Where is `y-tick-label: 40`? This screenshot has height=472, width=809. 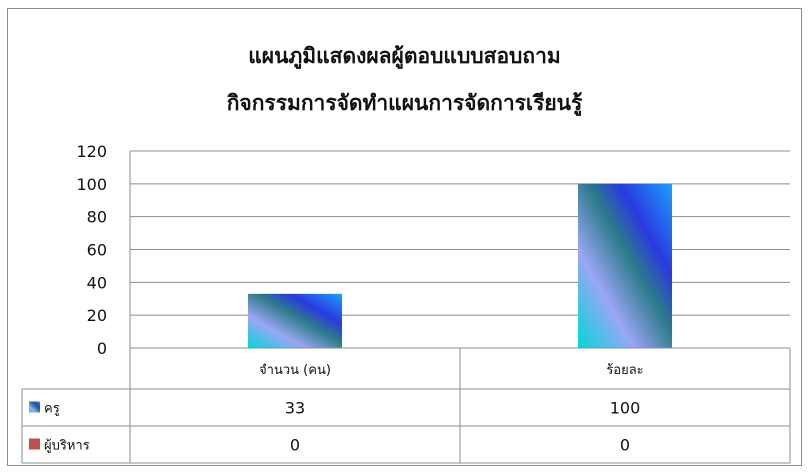 y-tick-label: 40 is located at coordinates (97, 282).